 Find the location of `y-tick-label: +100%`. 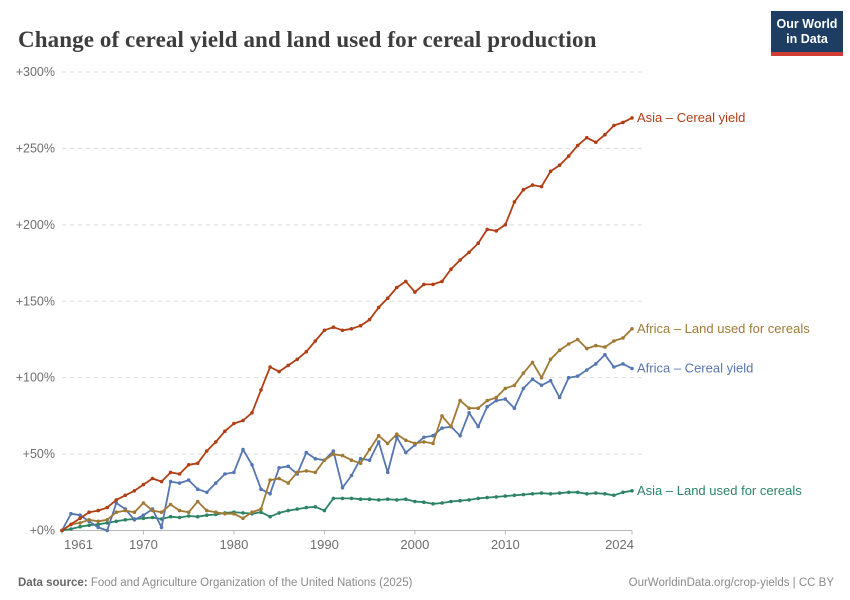

y-tick-label: +100% is located at coordinates (35, 378).